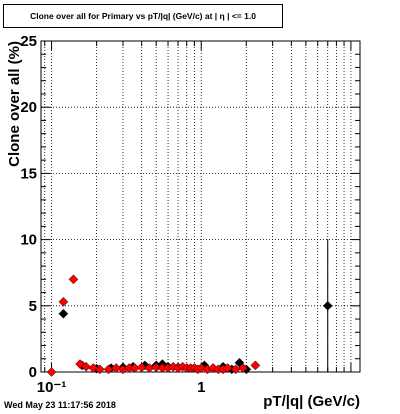 The height and width of the screenshot is (414, 400). What do you see at coordinates (28, 173) in the screenshot?
I see `y-tick-label: 15` at bounding box center [28, 173].